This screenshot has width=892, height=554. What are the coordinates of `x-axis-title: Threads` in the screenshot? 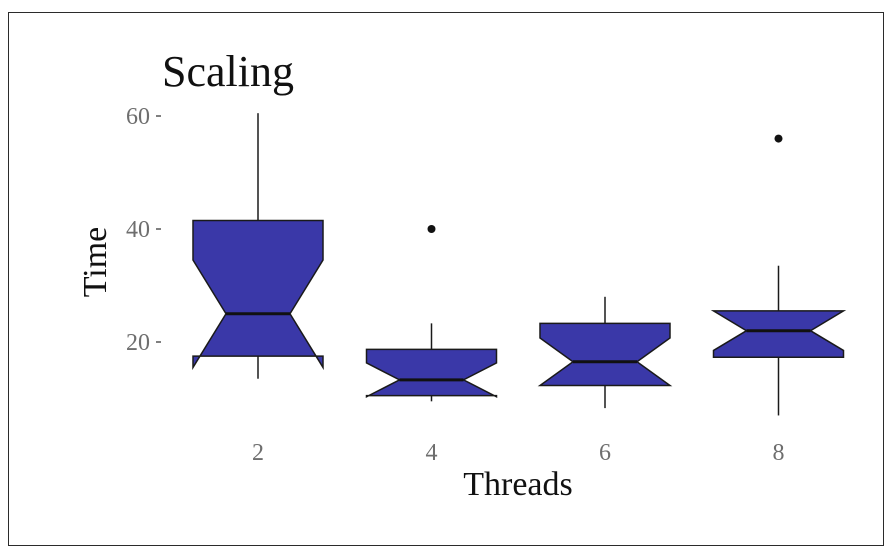 It's located at (518, 484).